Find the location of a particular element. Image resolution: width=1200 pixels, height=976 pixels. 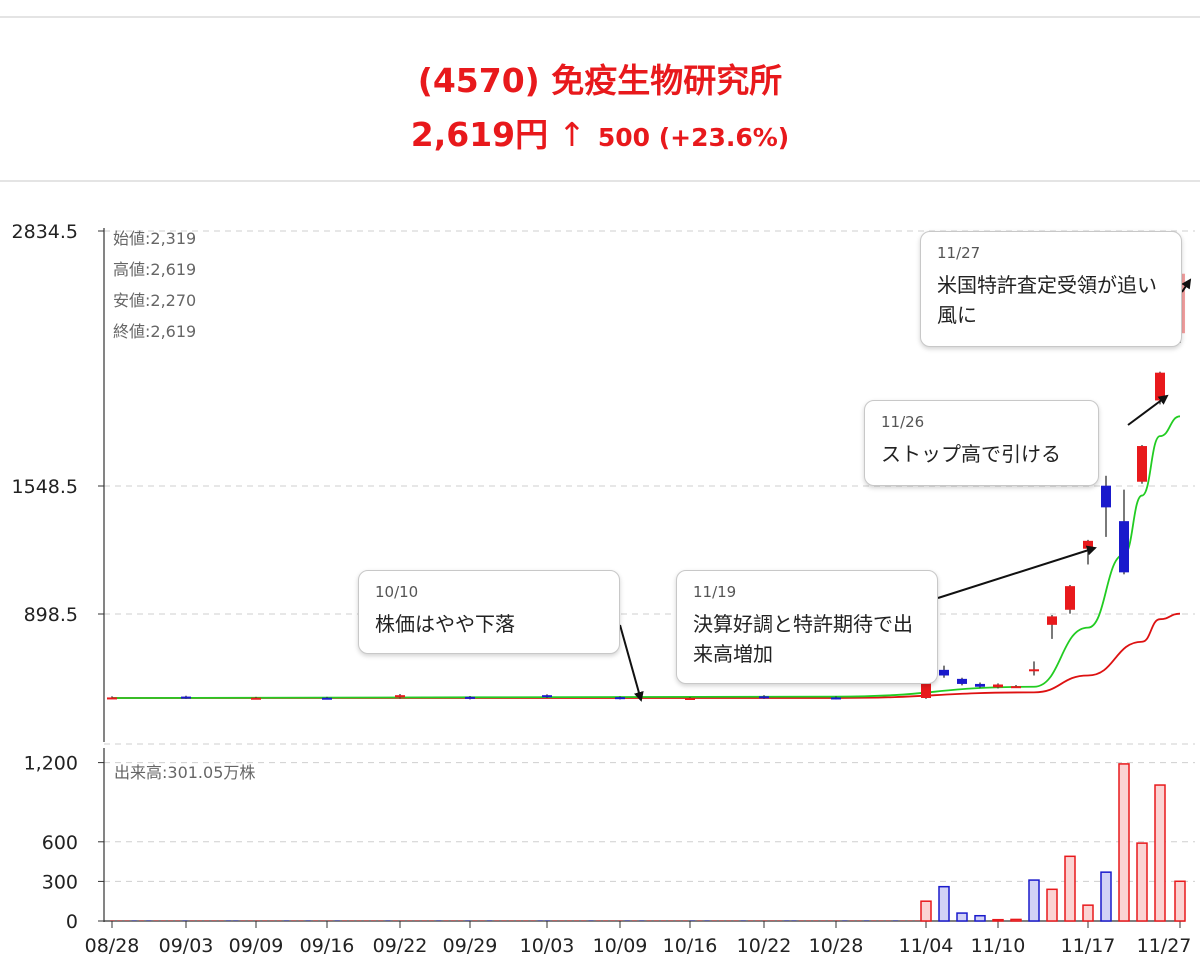

price-axis-label: 898.5 is located at coordinates (51, 615).